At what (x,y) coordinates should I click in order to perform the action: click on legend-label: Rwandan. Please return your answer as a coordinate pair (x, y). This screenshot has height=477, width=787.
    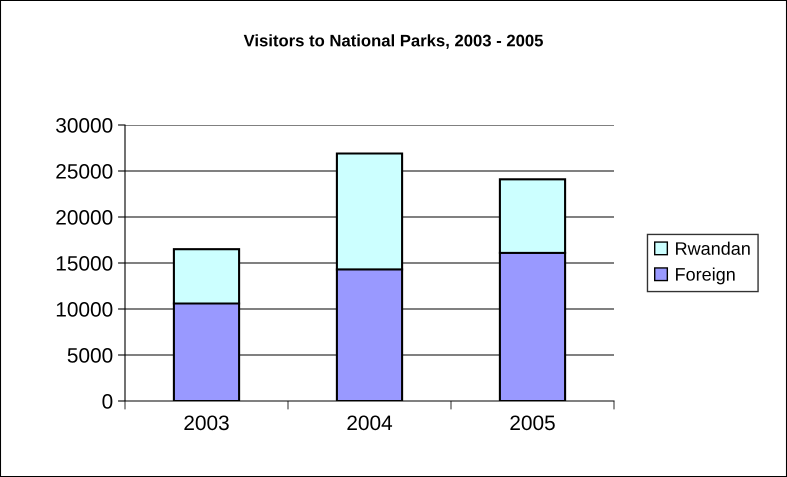
    Looking at the image, I should click on (713, 248).